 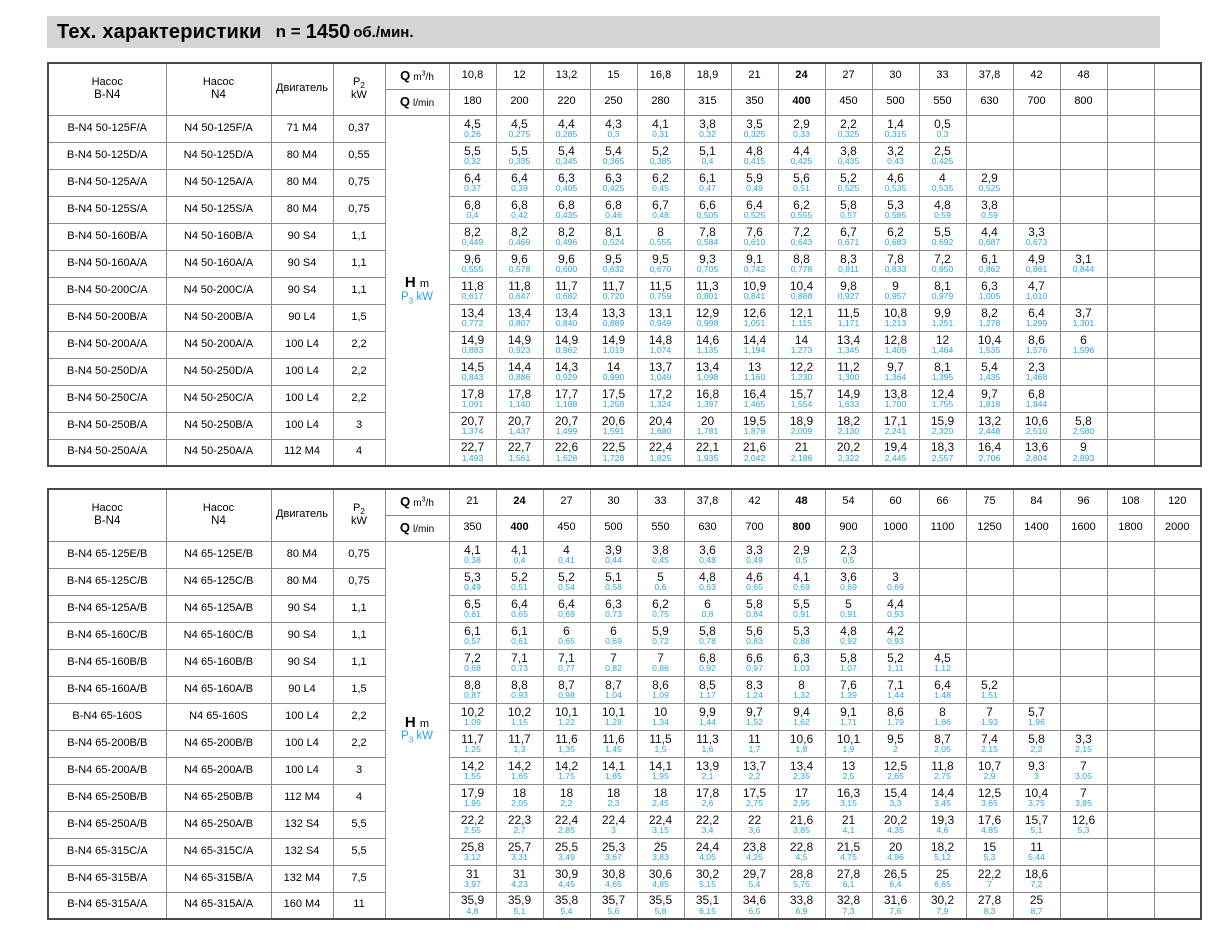 What do you see at coordinates (989, 258) in the screenshot?
I see `head-value: 6,1` at bounding box center [989, 258].